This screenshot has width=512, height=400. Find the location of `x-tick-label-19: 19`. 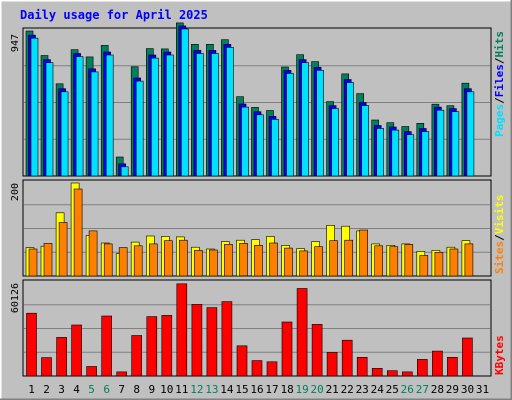

x-tick-label-19: 19 is located at coordinates (301, 389).